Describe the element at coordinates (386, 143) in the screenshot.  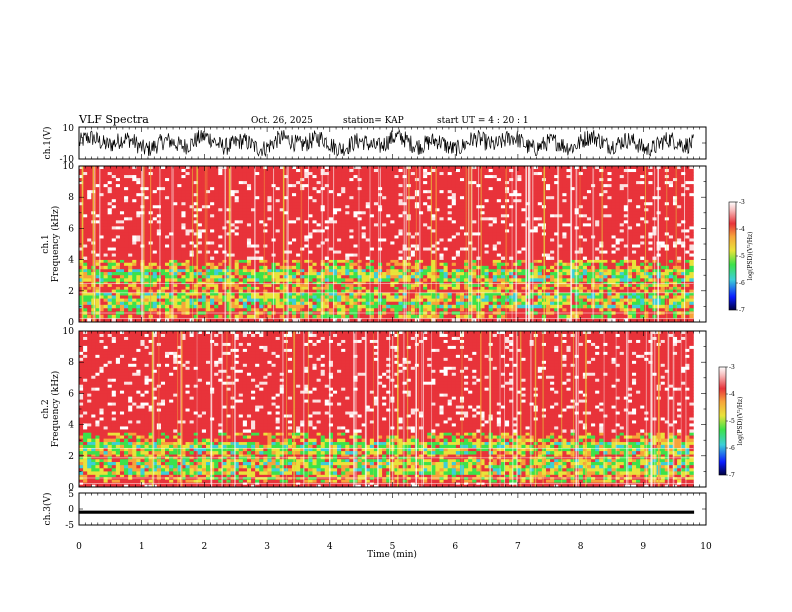
I see `ch1-waveform-trace` at that location.